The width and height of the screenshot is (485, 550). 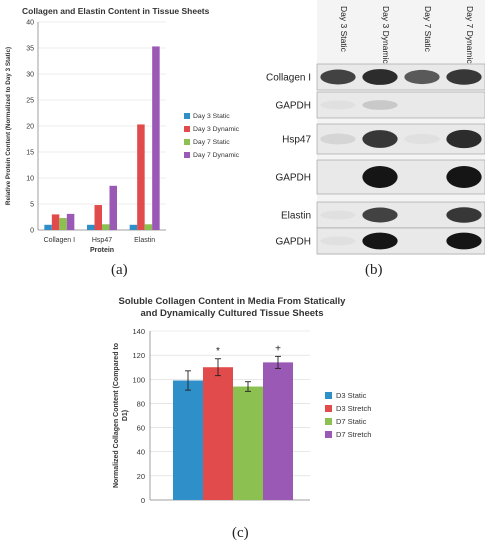 I want to click on chart-c-ytick-label: 0, so click(x=143, y=500).